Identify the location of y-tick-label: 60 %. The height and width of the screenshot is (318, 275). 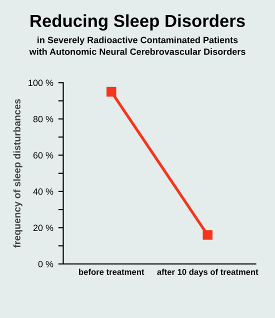
(43, 155).